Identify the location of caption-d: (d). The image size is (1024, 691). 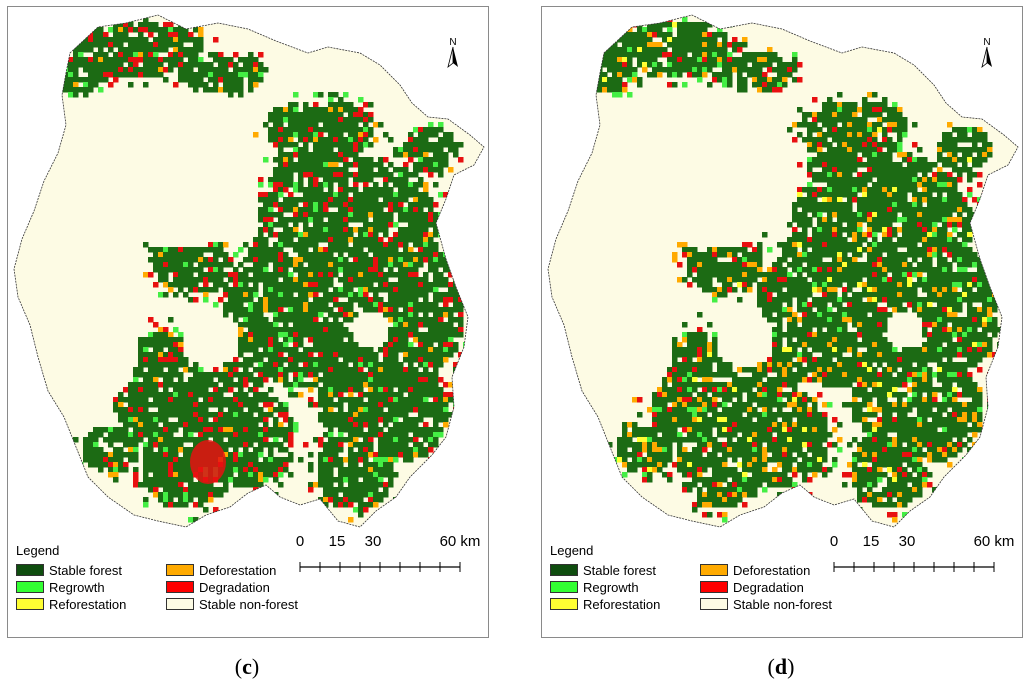
(781, 666).